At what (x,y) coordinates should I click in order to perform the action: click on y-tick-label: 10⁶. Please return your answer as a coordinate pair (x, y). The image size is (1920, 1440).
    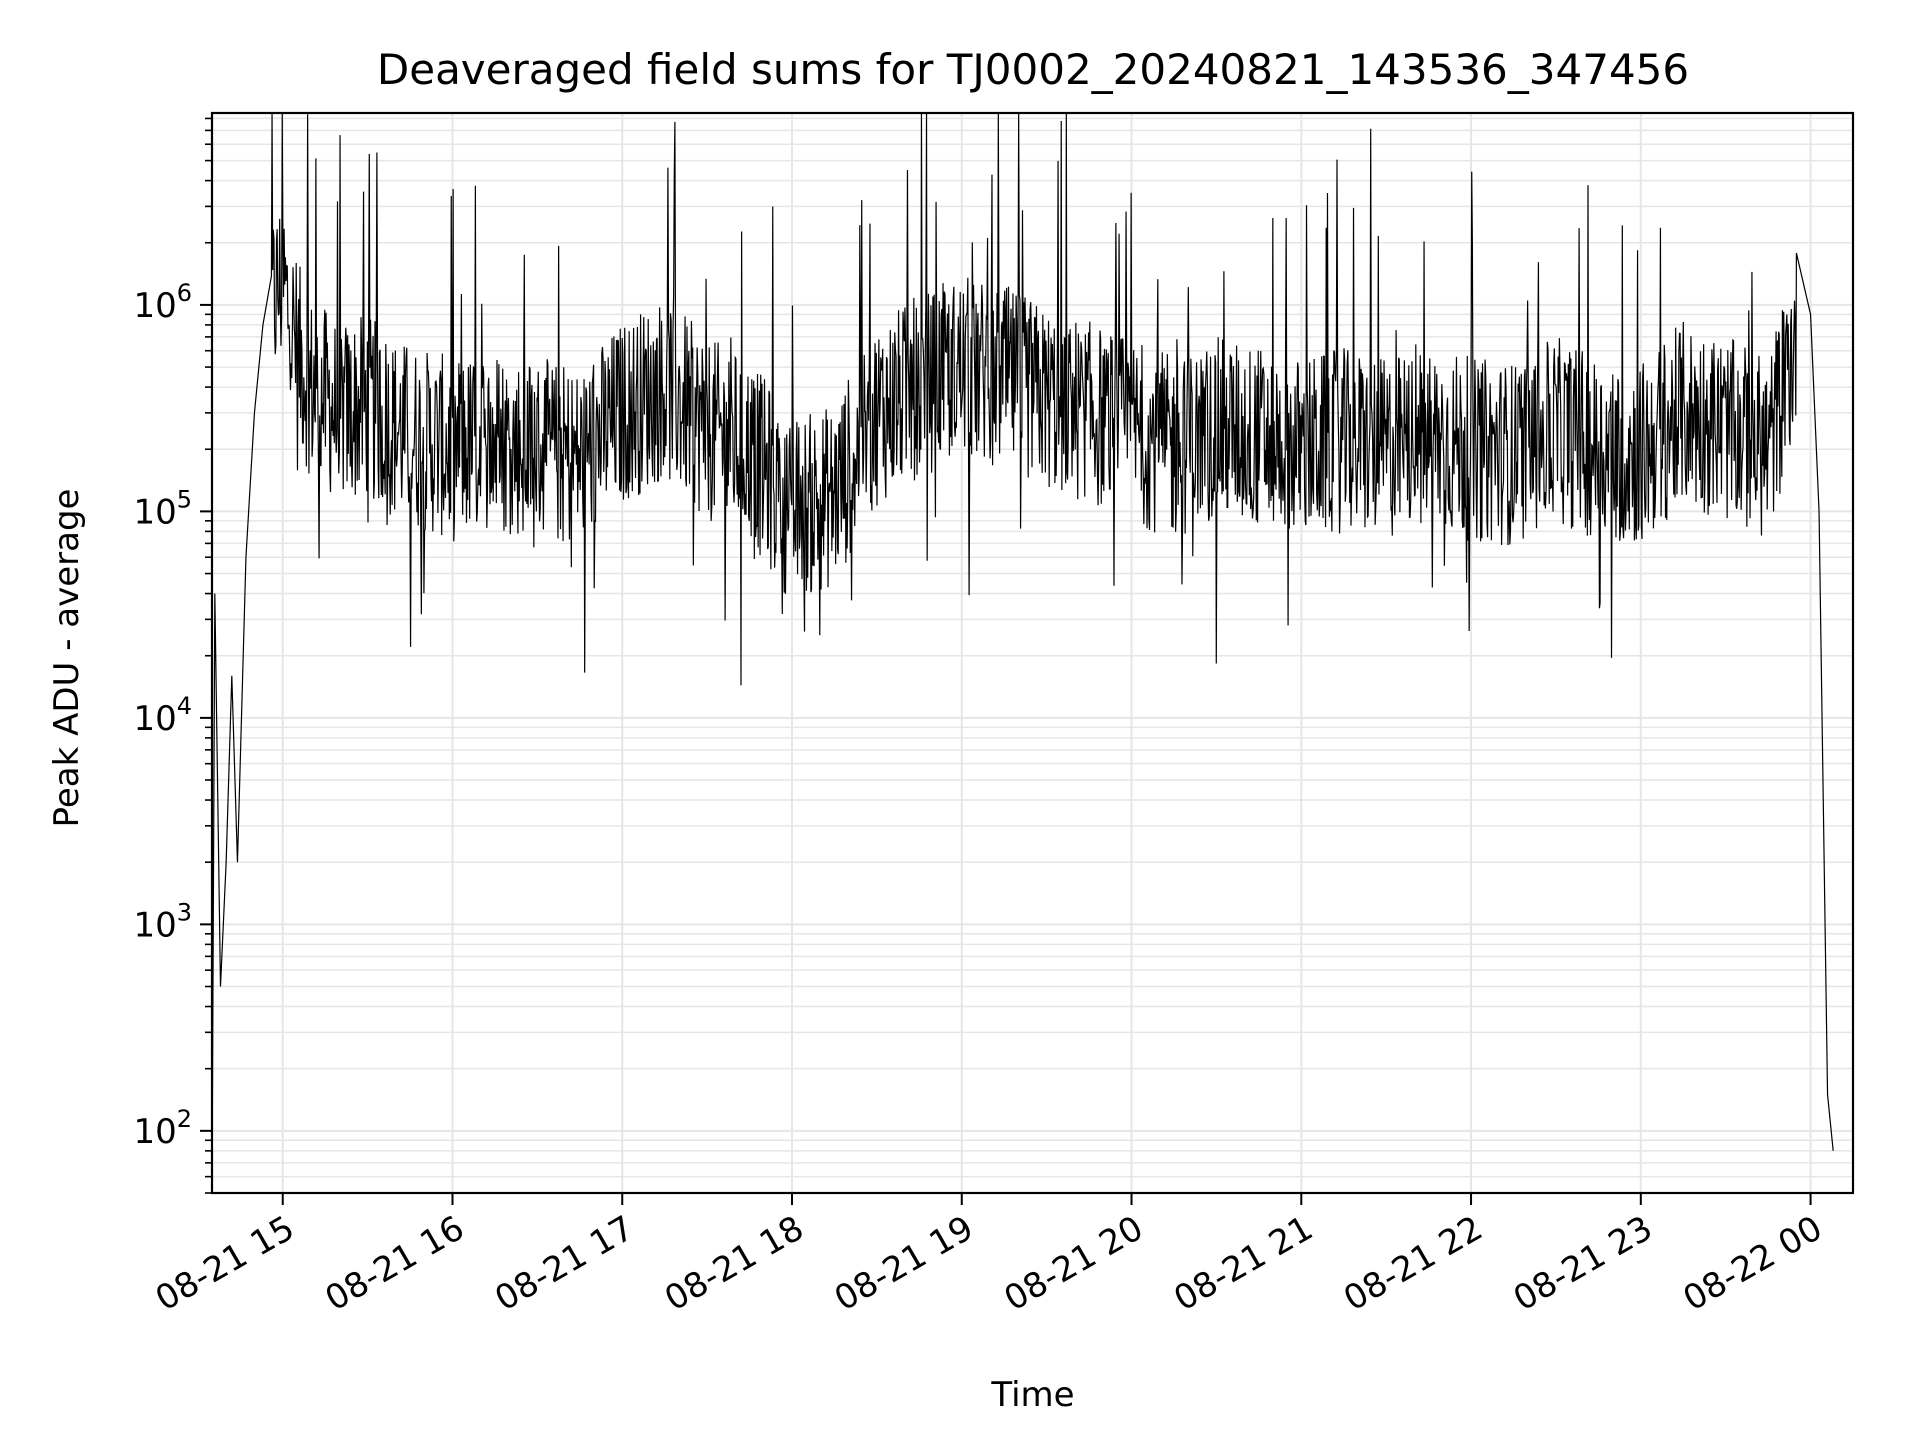
    Looking at the image, I should click on (162, 302).